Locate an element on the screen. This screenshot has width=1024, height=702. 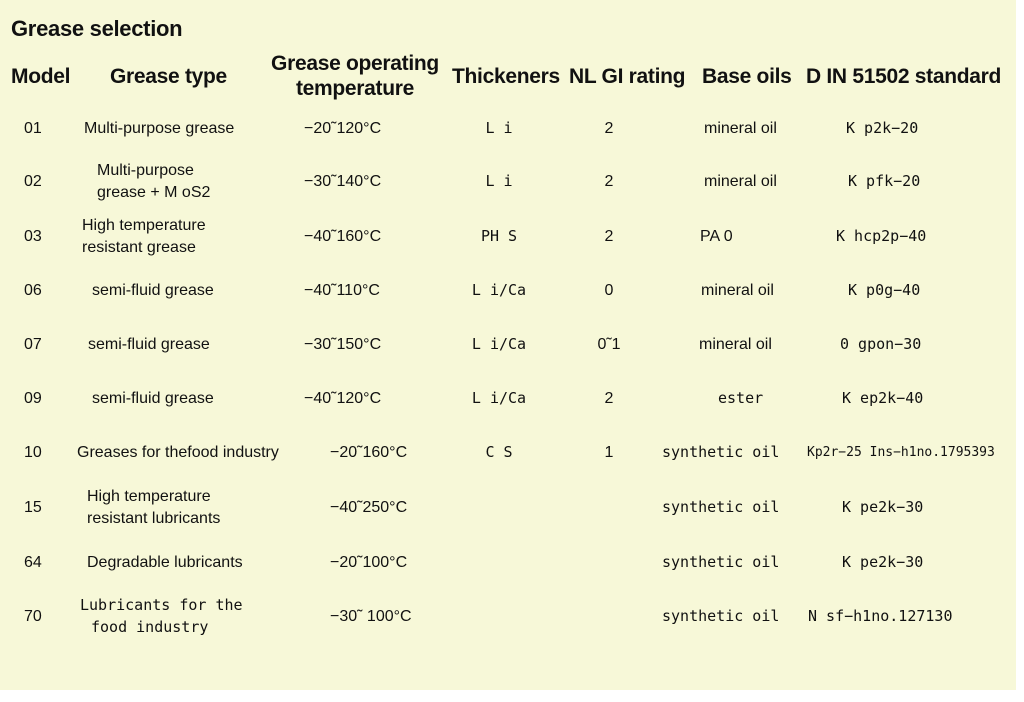
cell-nlgi-rating: 0˜1 is located at coordinates (609, 344).